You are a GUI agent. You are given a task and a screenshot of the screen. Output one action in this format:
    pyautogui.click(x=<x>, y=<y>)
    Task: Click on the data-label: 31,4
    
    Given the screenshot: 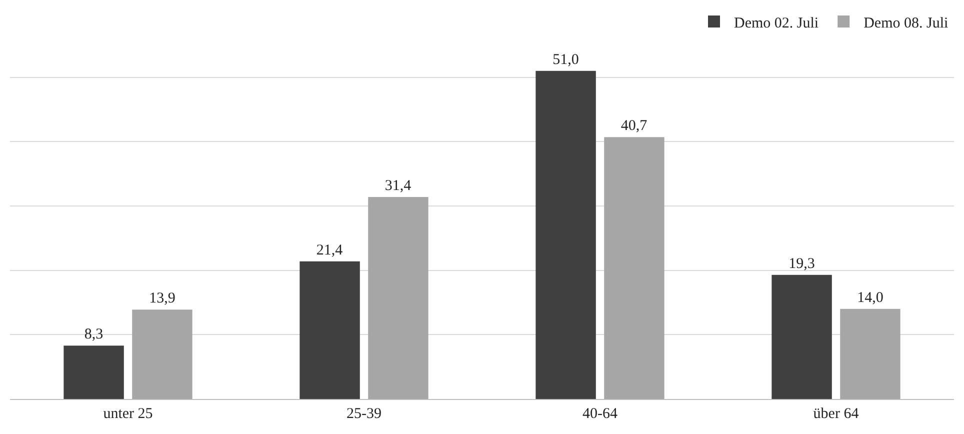 What is the action you would take?
    pyautogui.click(x=398, y=186)
    